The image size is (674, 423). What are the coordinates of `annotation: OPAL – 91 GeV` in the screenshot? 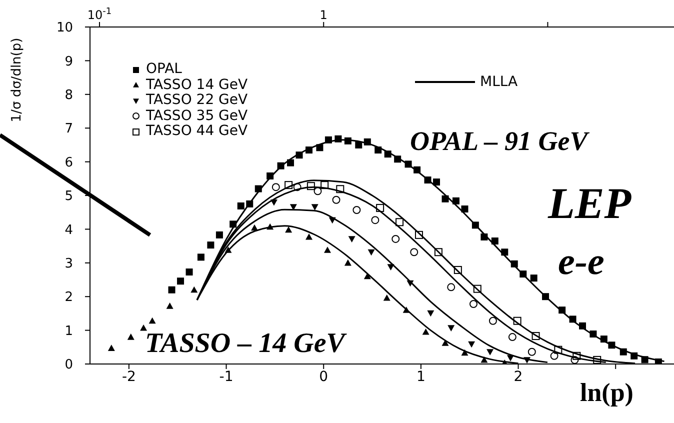 It's located at (499, 141).